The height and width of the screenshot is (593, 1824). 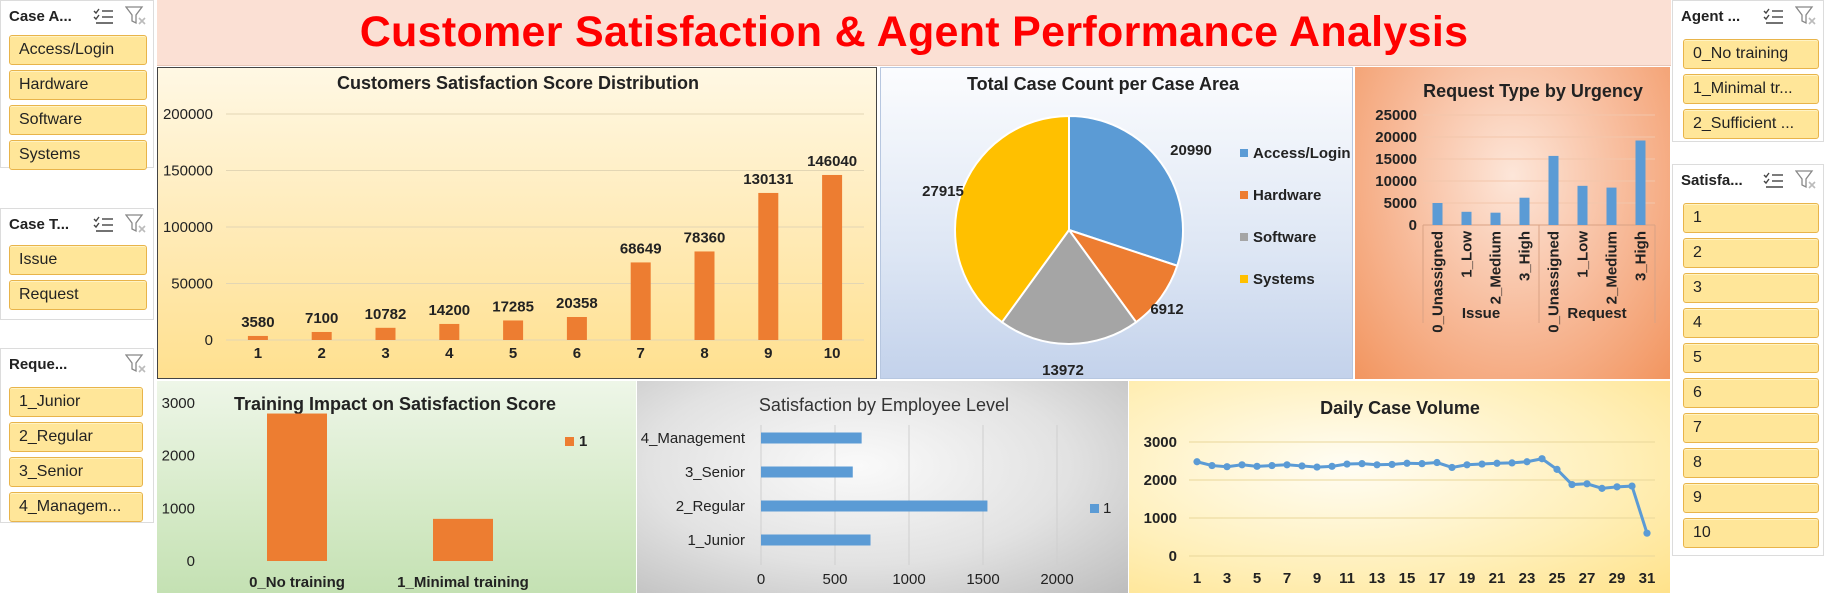 What do you see at coordinates (1751, 253) in the screenshot?
I see `slicer-item-score-2: 2` at bounding box center [1751, 253].